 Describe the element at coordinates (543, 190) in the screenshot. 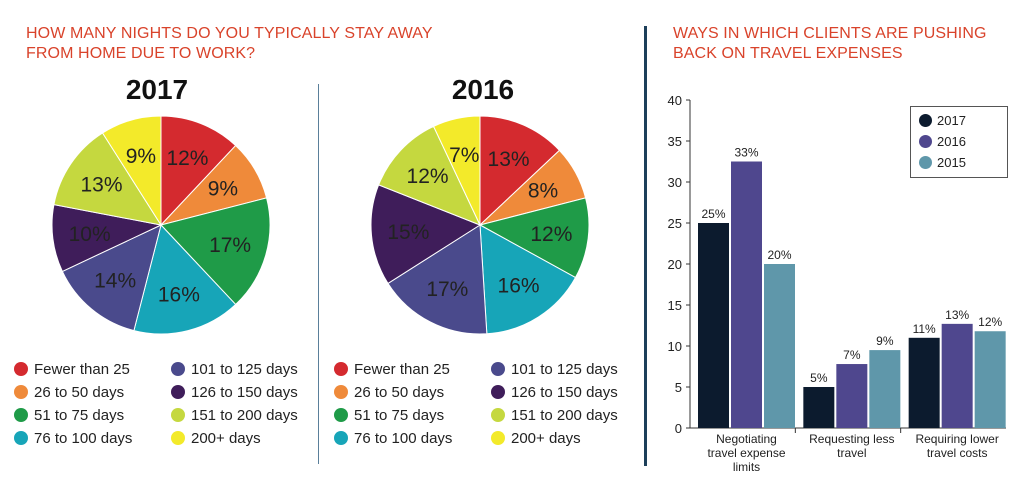

I see `pie-2016-slice-label-26-to-50-days: 8%` at that location.